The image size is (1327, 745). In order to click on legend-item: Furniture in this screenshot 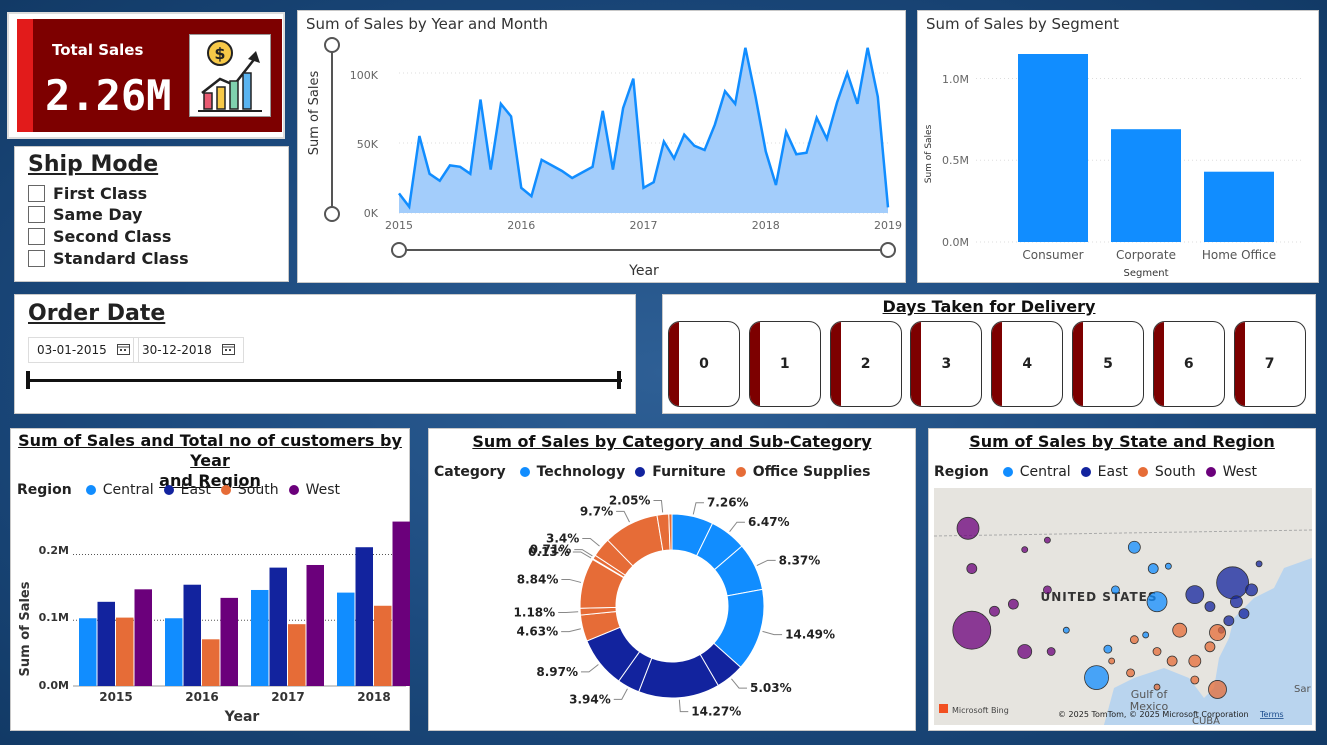, I will do `click(689, 472)`.